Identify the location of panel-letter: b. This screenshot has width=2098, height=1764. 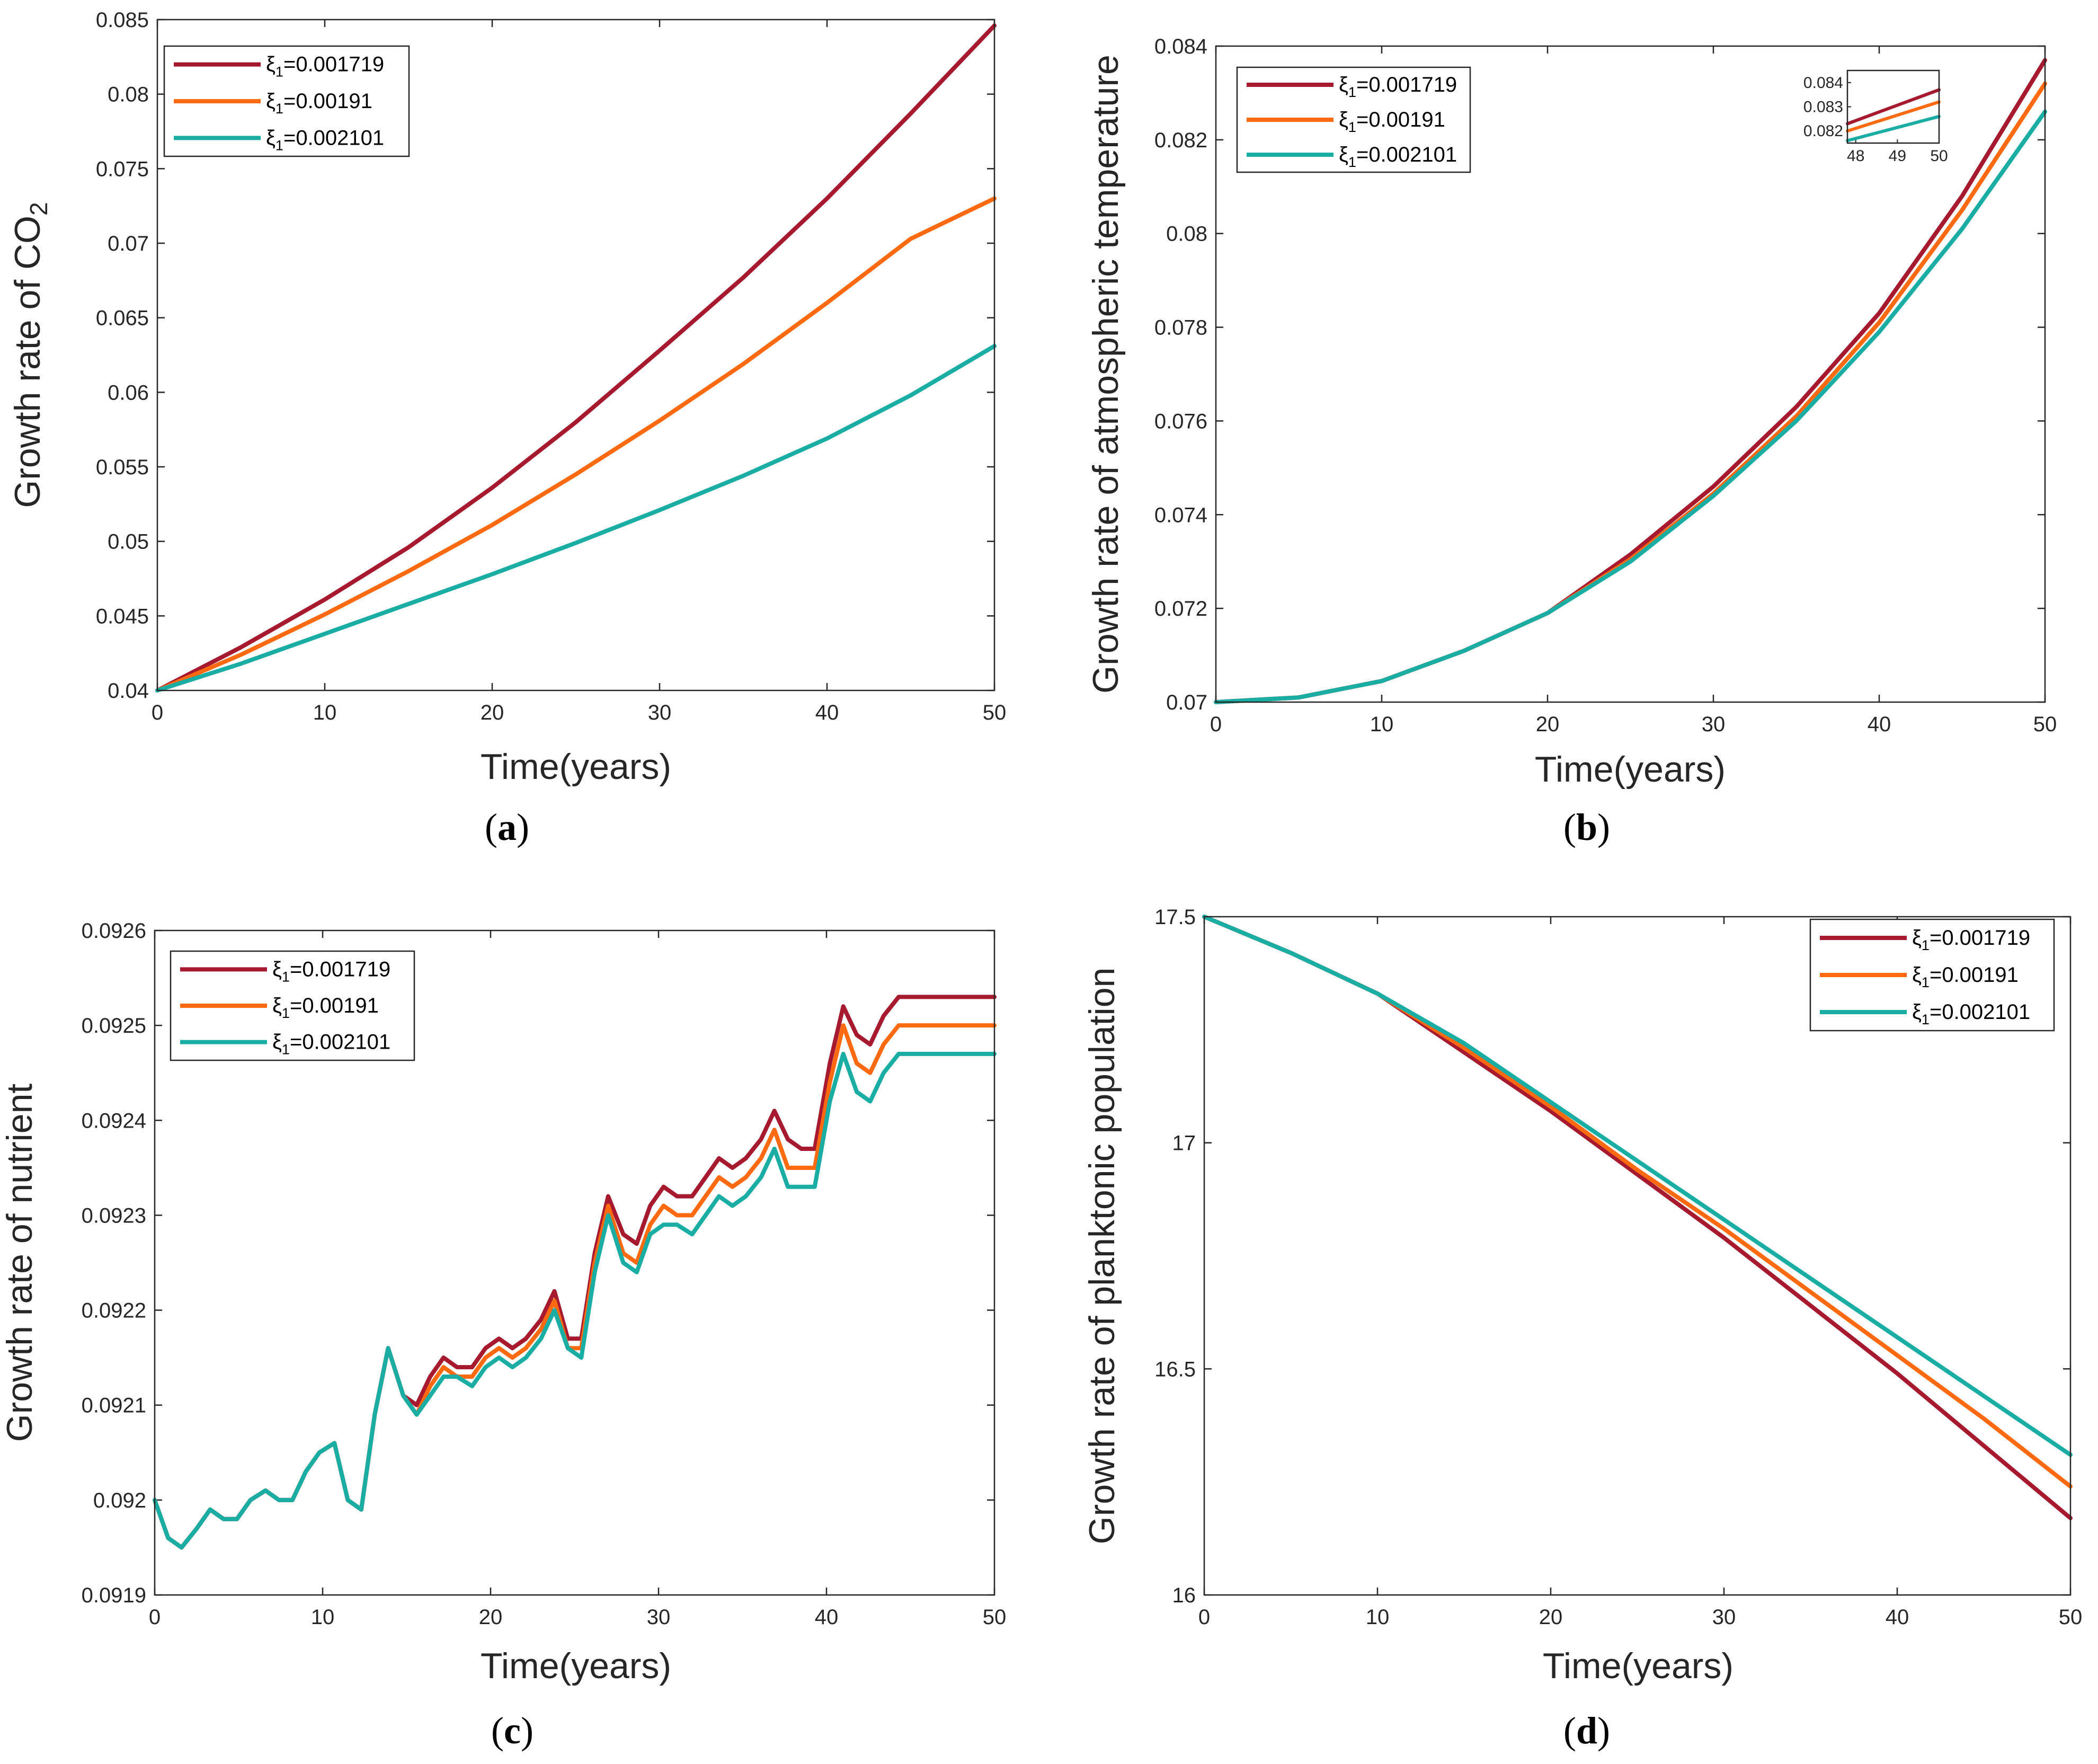
(1586, 827).